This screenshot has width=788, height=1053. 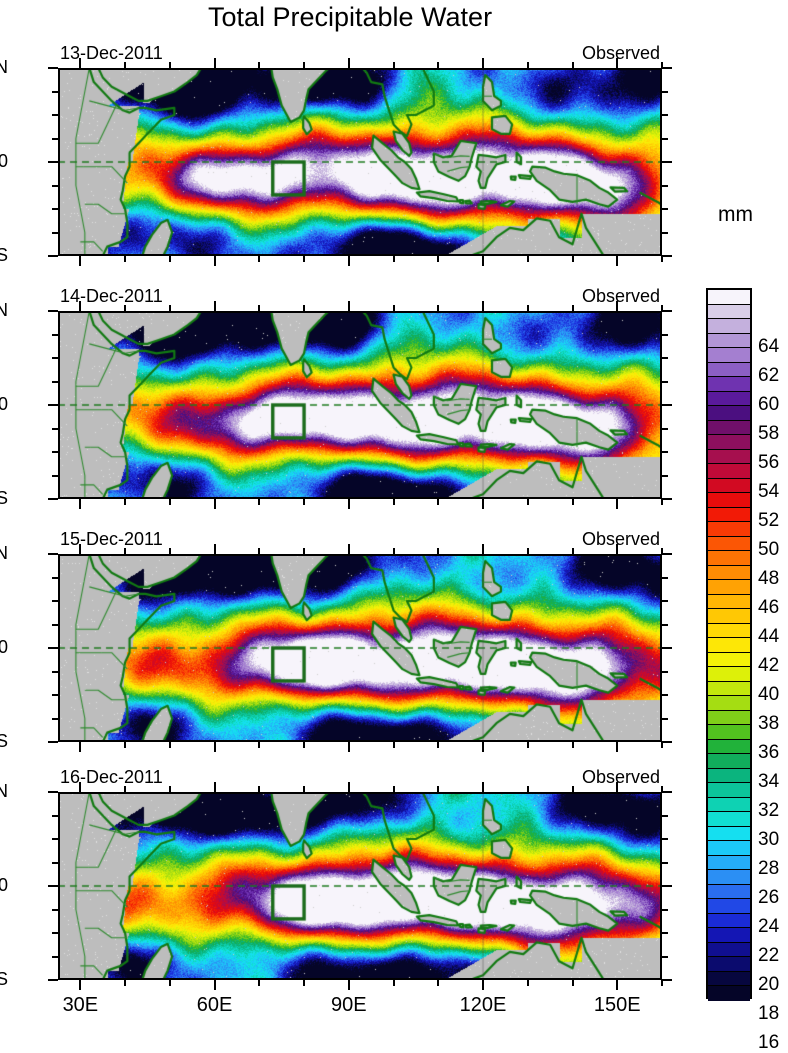 What do you see at coordinates (769, 984) in the screenshot?
I see `colorbar-tick-label: 20` at bounding box center [769, 984].